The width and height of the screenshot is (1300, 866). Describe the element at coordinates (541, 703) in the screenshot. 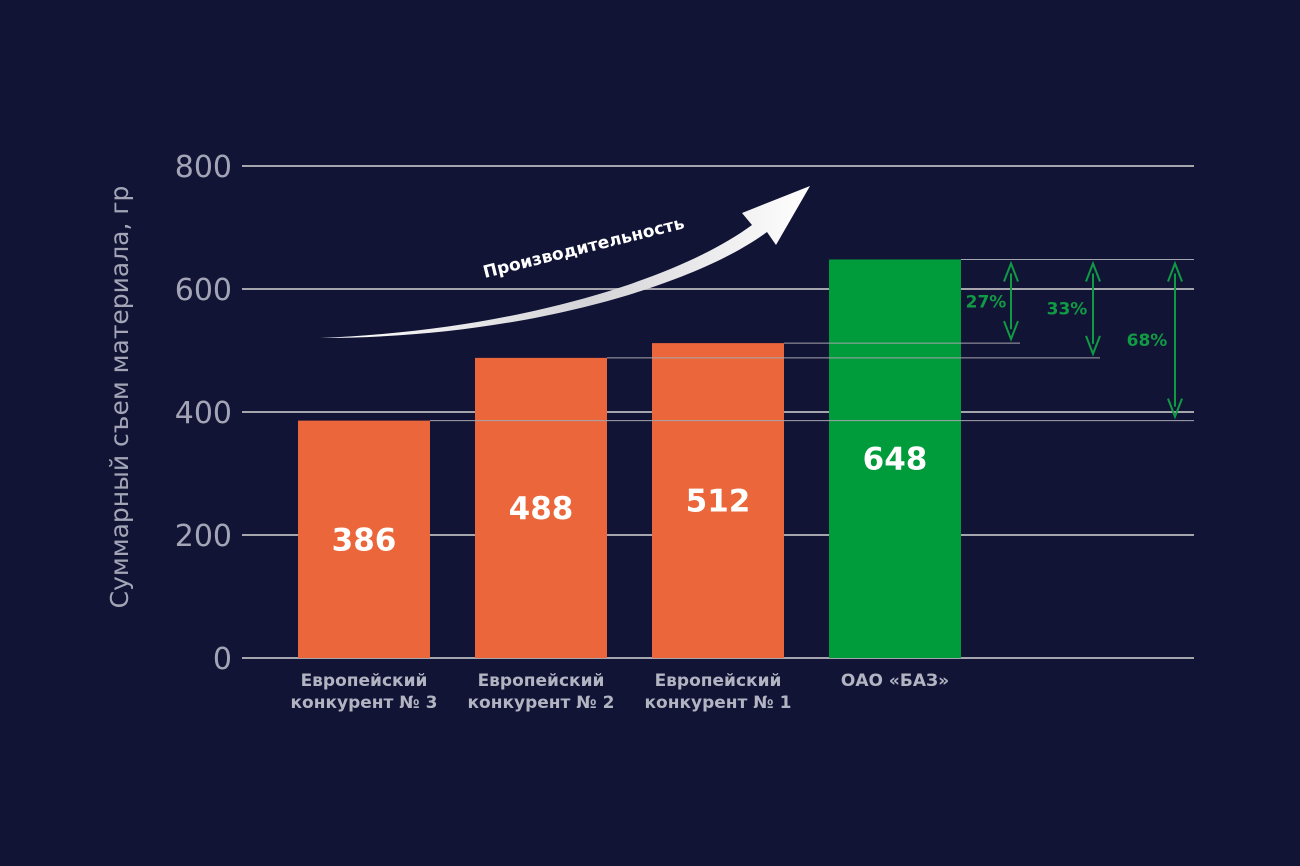

I see `category-label-line: конкурент № 2` at that location.